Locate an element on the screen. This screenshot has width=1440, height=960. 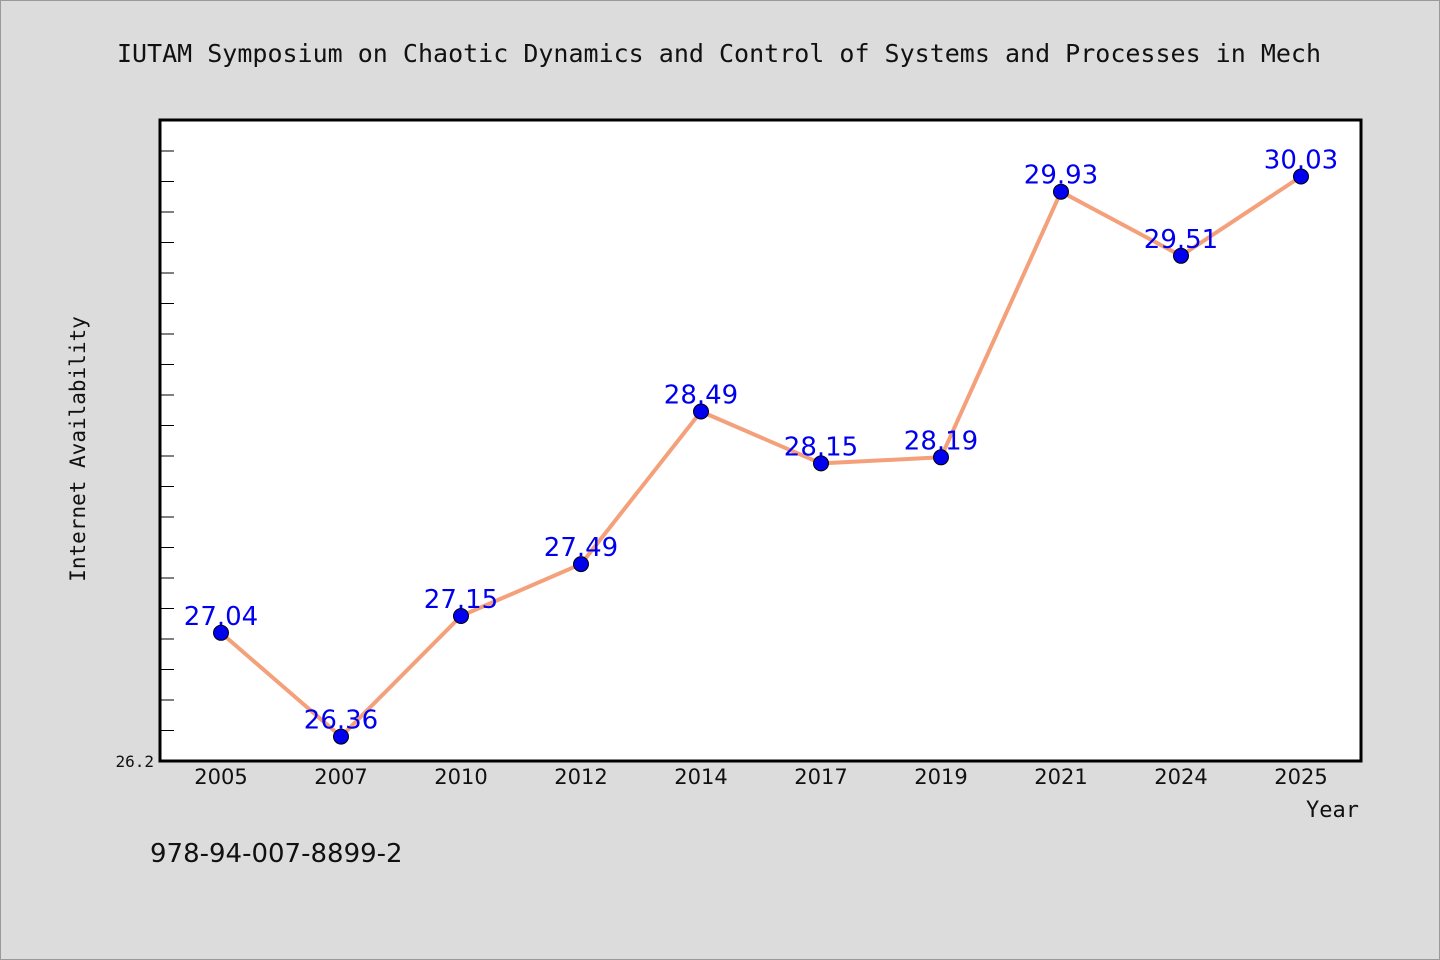
x-tick-label: 2025 is located at coordinates (1300, 777).